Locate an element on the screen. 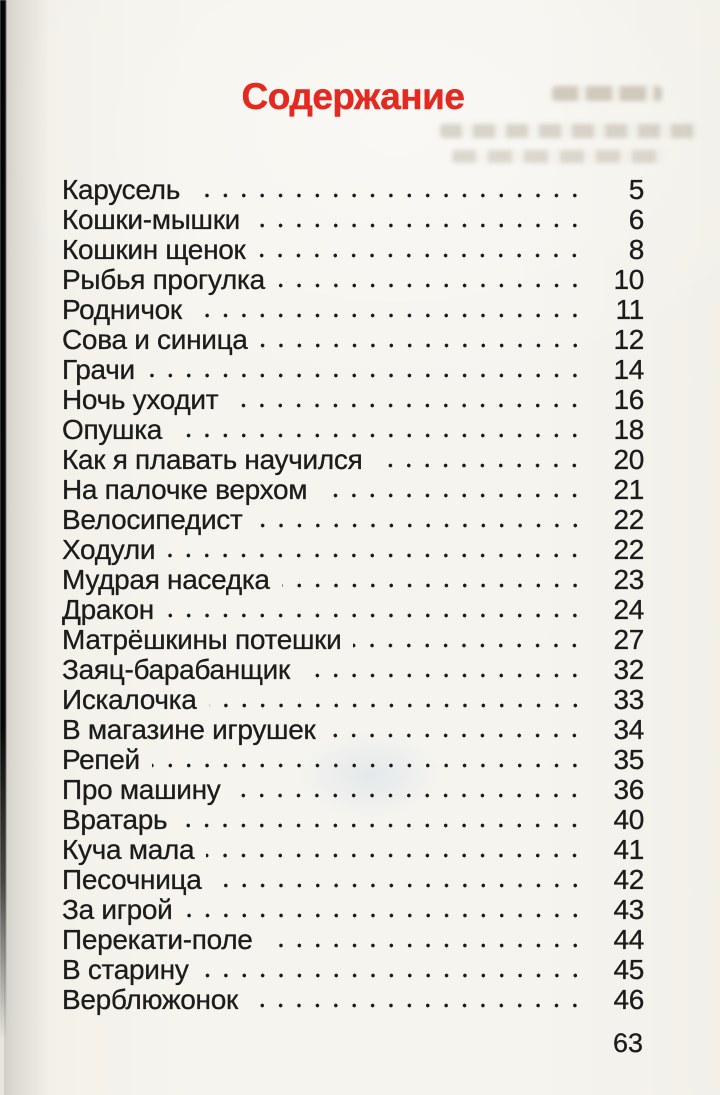 This screenshot has height=1095, width=720. toc-entry-title: Про машину is located at coordinates (141, 789).